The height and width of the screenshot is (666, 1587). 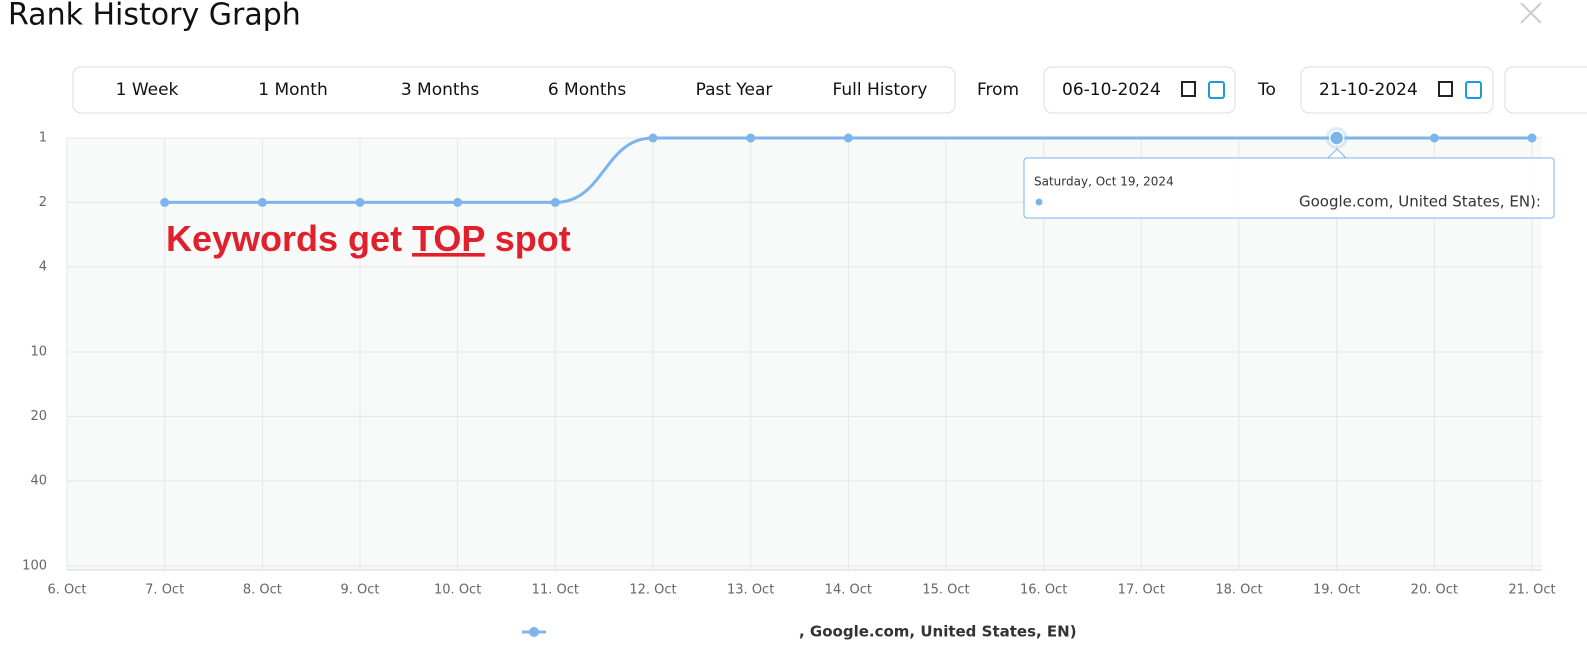 What do you see at coordinates (359, 590) in the screenshot?
I see `x-tick-label: 9. Oct` at bounding box center [359, 590].